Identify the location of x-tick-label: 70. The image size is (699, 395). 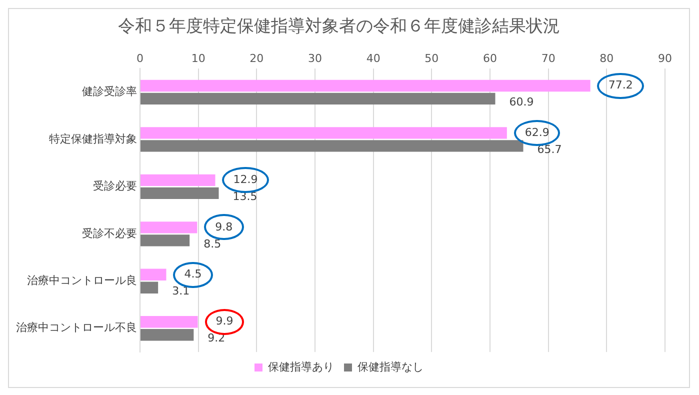
(548, 58).